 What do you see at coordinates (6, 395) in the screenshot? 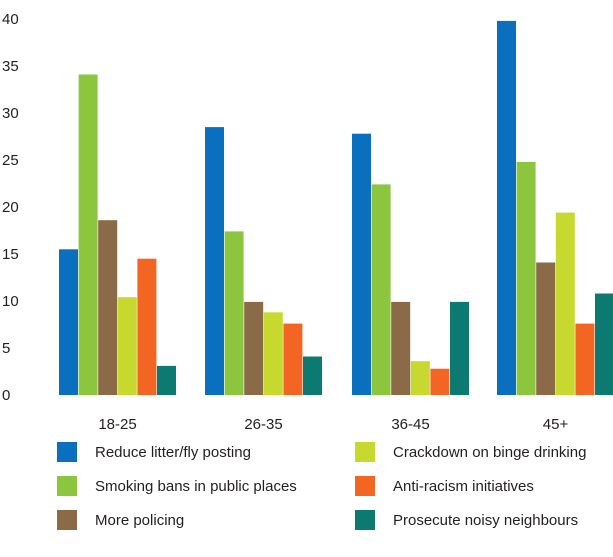
I see `y-tick-label: 0` at bounding box center [6, 395].